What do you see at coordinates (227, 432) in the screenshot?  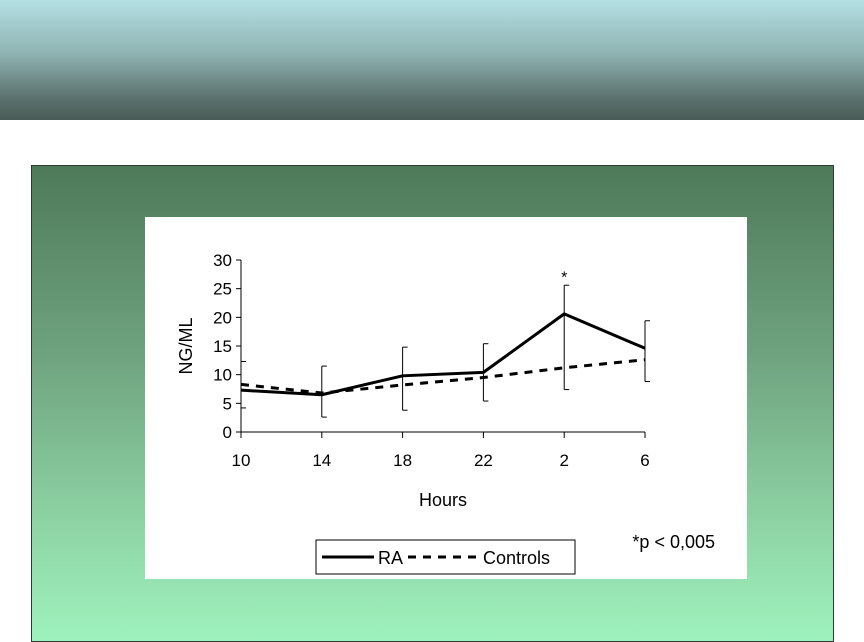 I see `y-tick-label: 0` at bounding box center [227, 432].